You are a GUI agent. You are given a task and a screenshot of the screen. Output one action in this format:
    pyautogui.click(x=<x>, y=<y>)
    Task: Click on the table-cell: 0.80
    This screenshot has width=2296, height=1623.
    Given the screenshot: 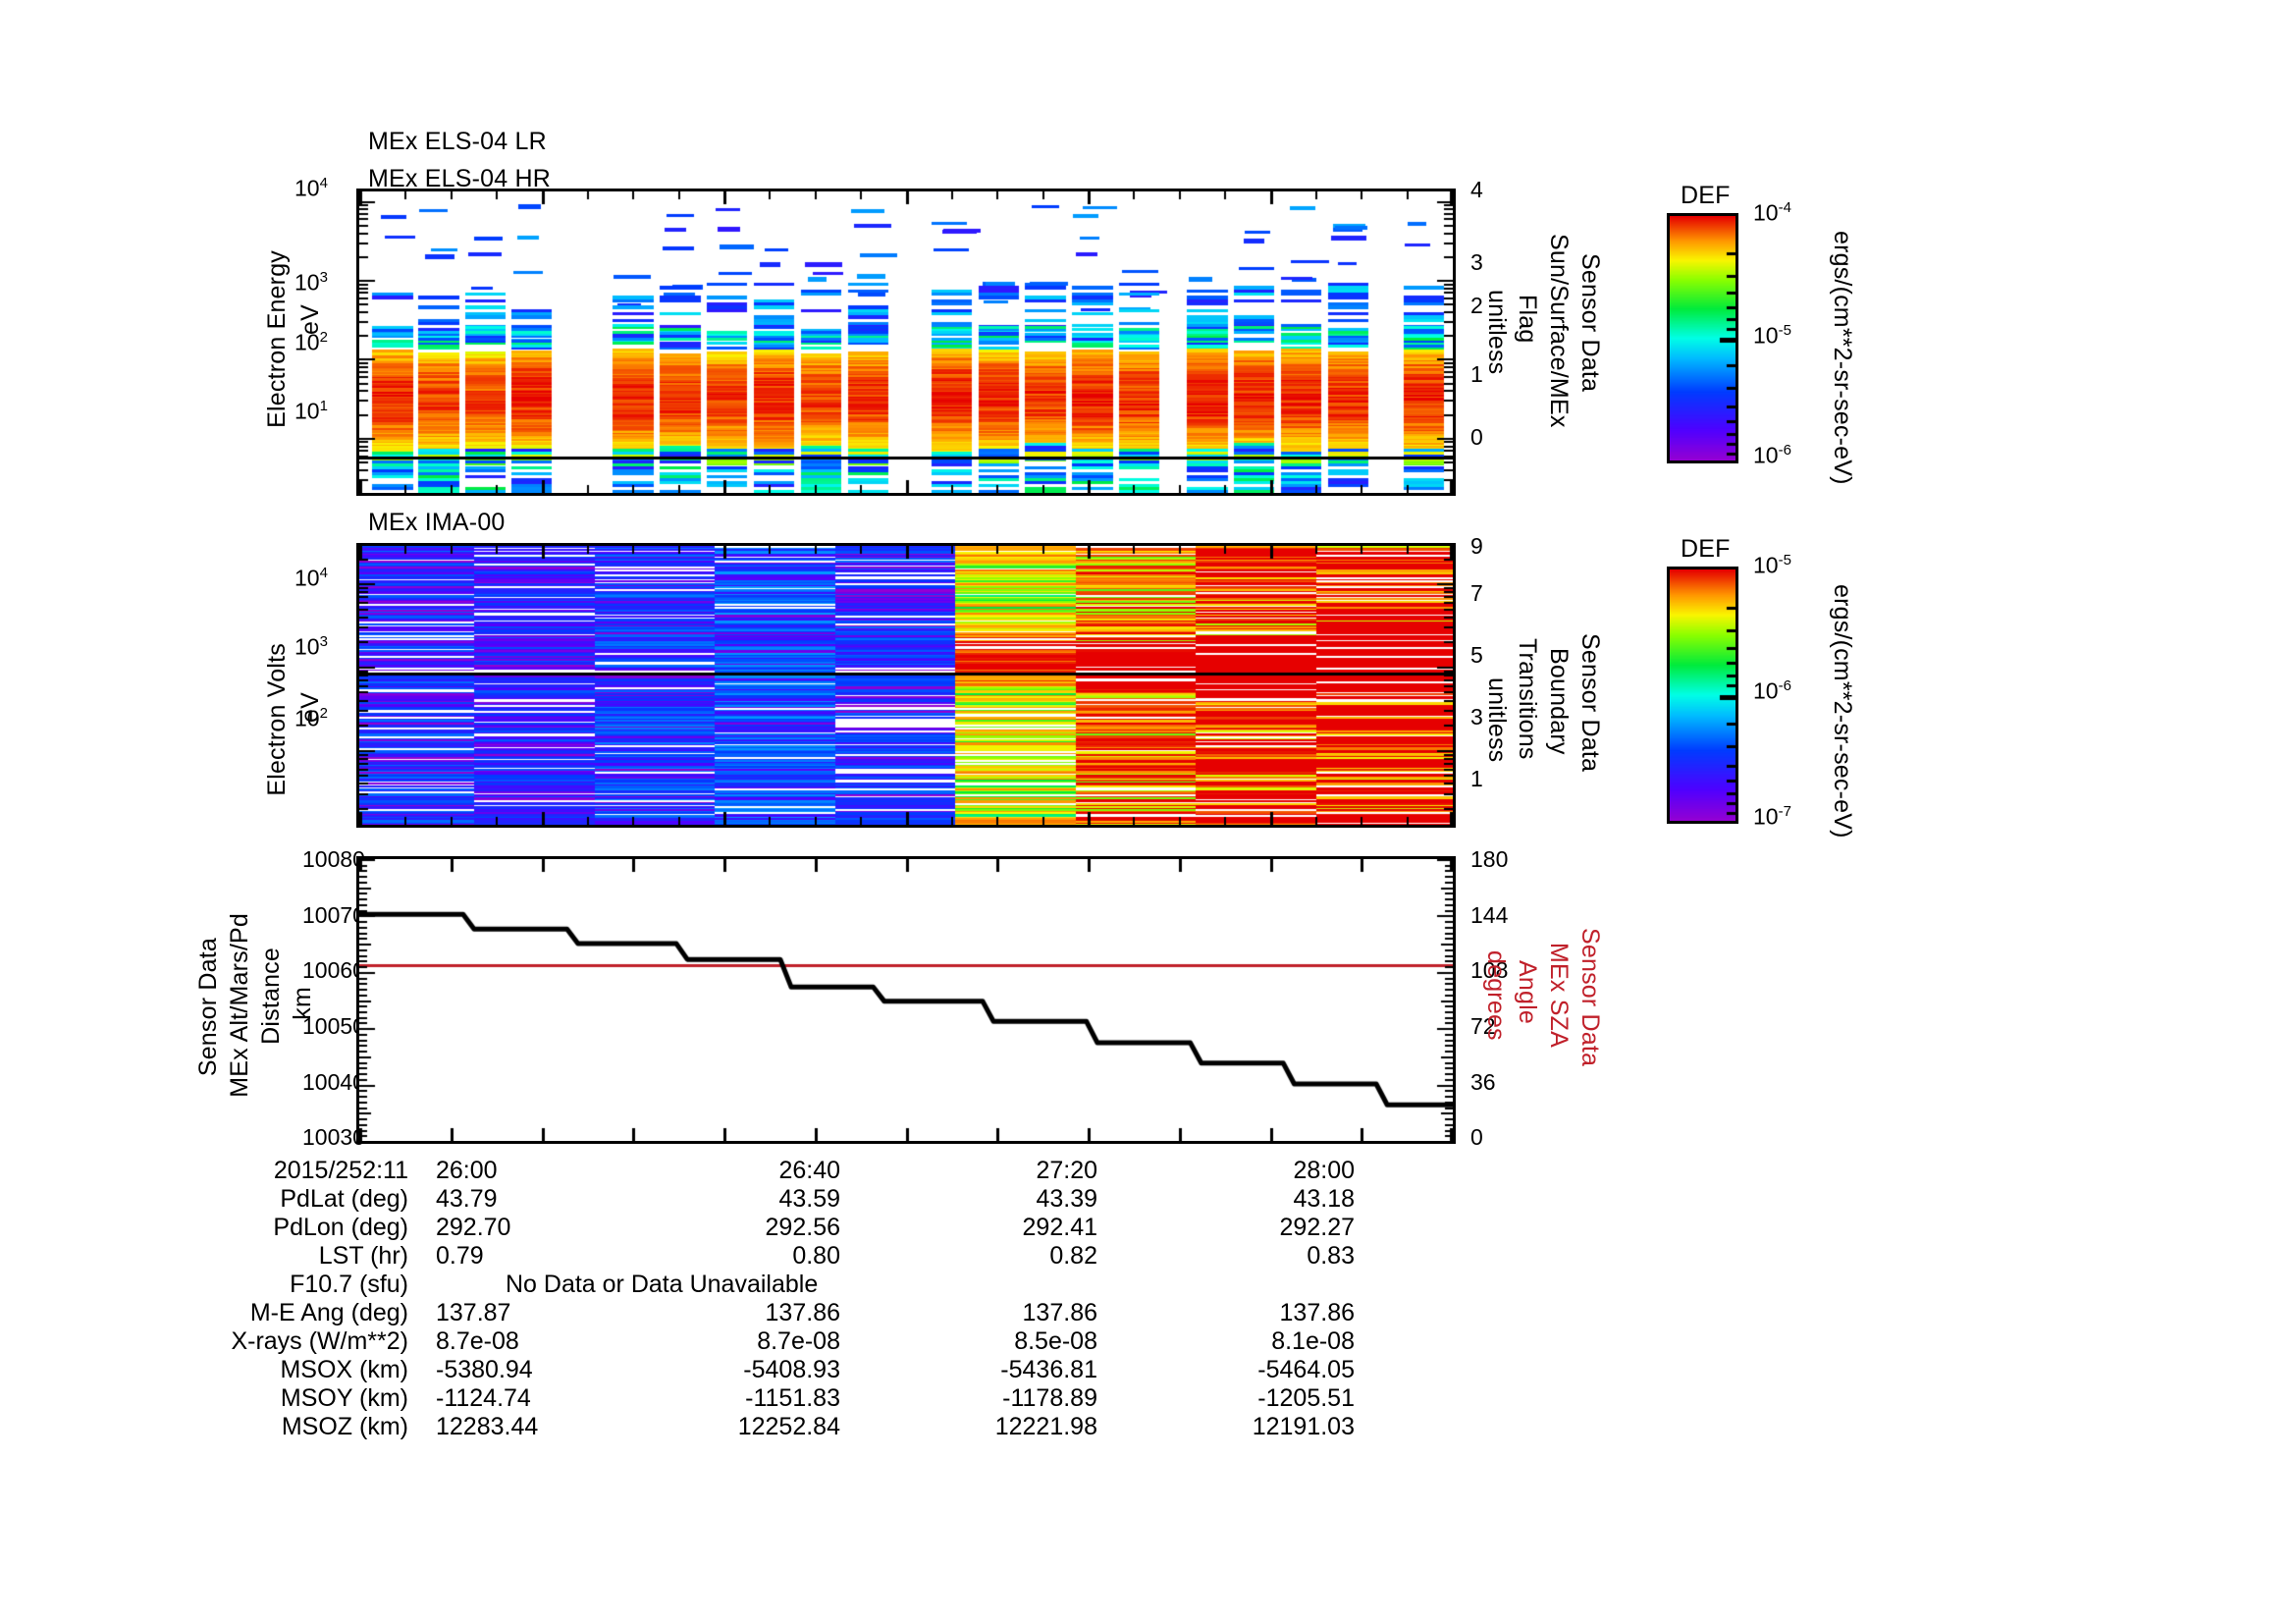 What is the action you would take?
    pyautogui.click(x=816, y=1256)
    